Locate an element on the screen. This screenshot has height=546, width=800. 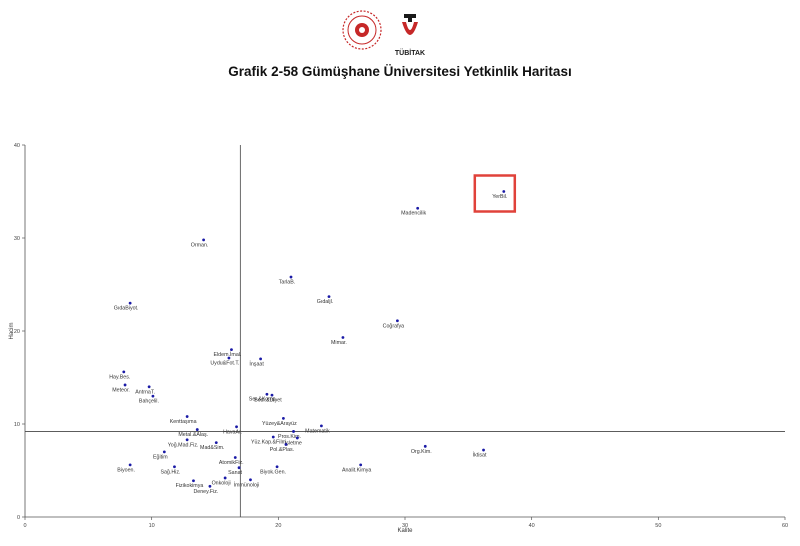
point-label: Kenttaşıma is located at coordinates (183, 422).